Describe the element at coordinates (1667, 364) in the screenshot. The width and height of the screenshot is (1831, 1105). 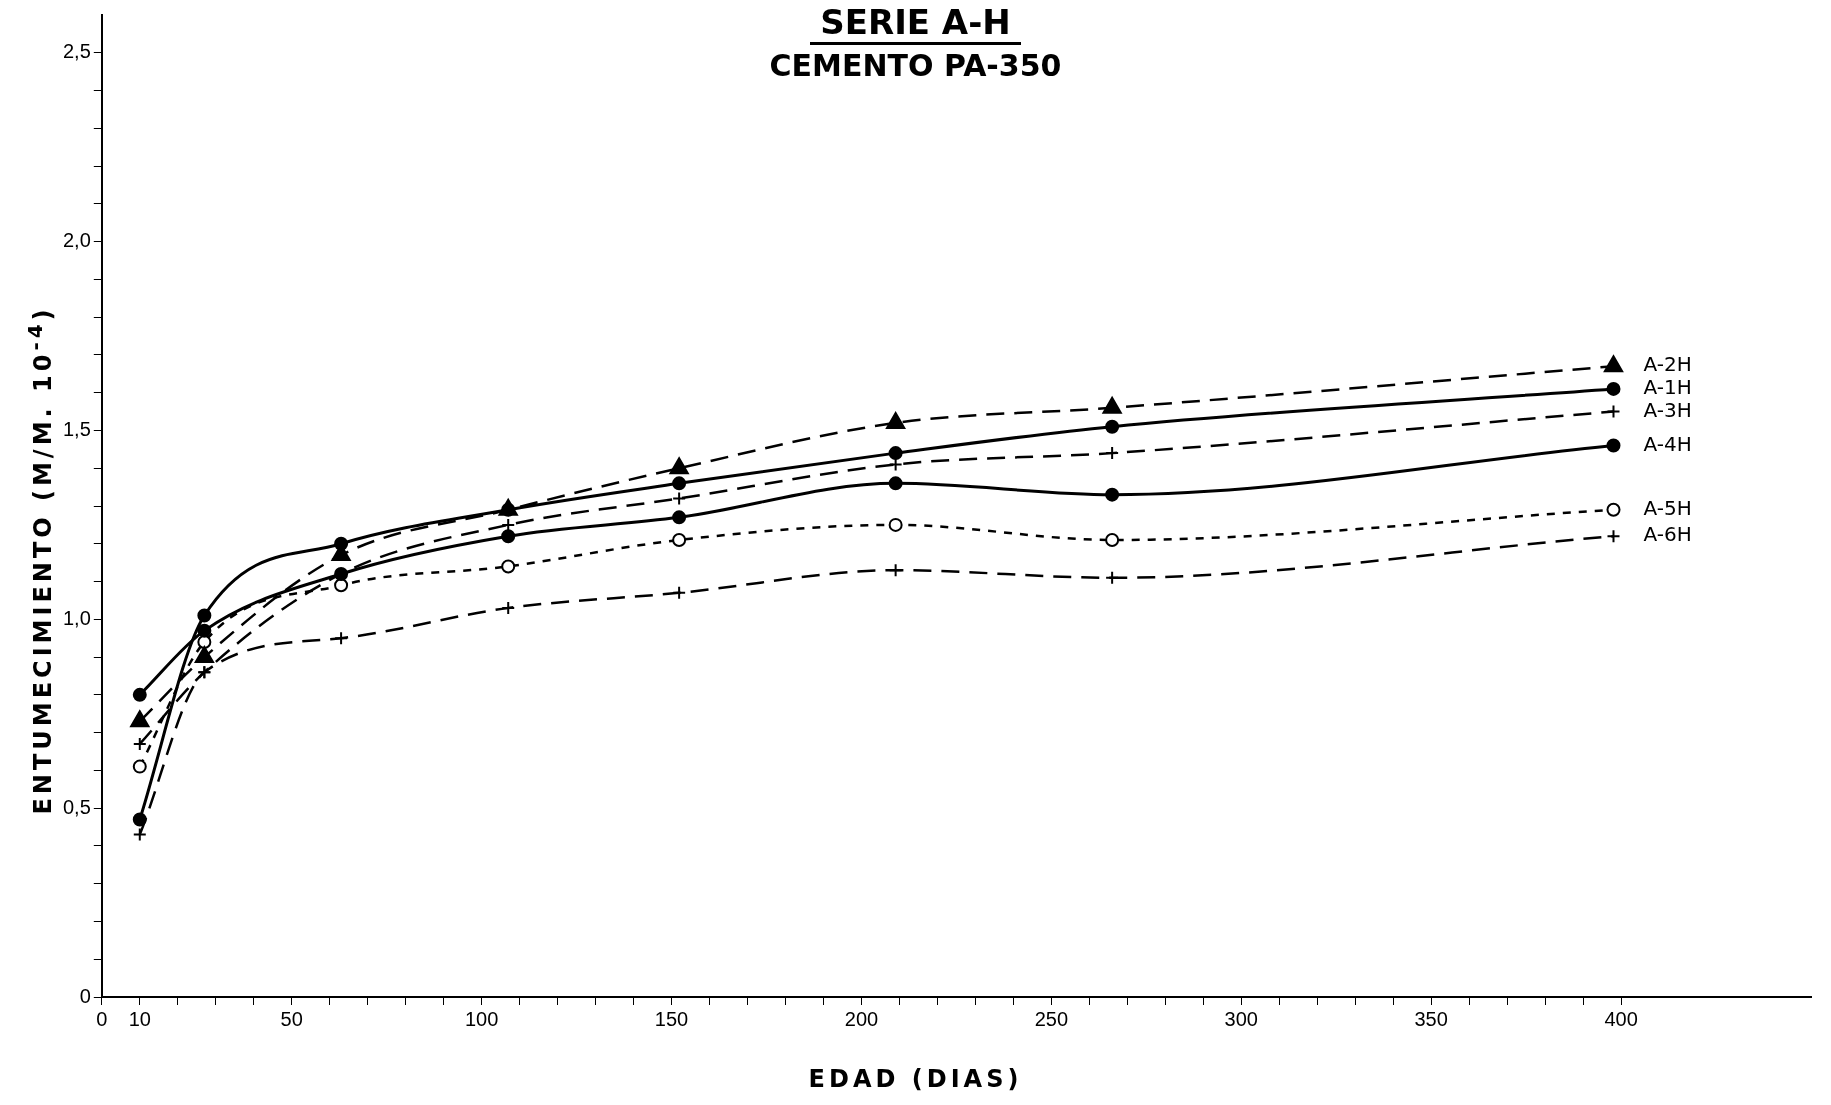
I see `series-label: A-2H` at that location.